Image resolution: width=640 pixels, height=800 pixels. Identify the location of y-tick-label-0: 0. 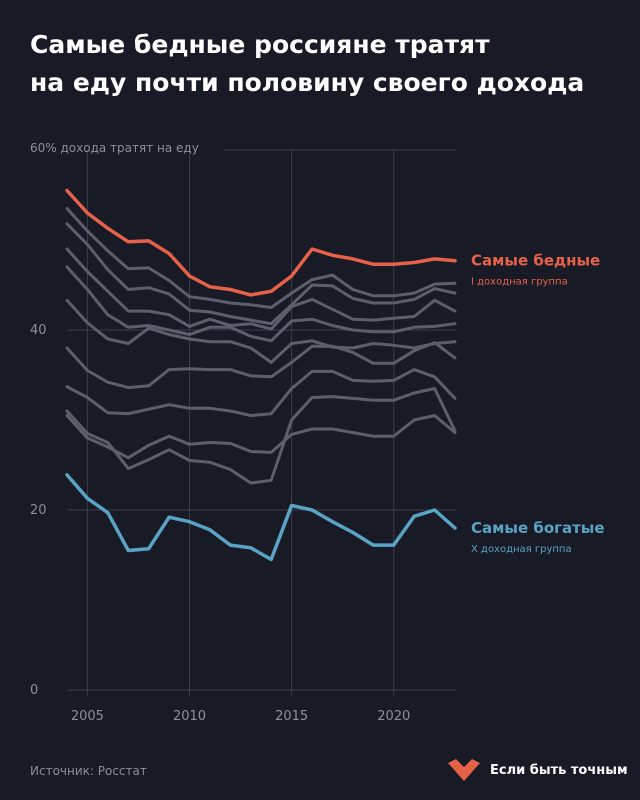
(34, 690).